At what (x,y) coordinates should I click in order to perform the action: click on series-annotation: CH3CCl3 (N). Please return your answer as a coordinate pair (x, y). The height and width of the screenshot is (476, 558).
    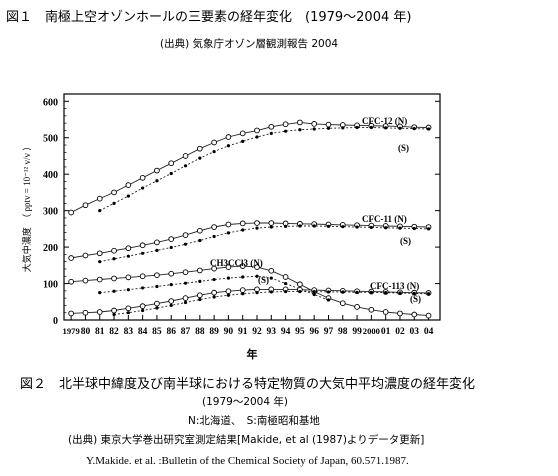
    Looking at the image, I should click on (236, 263).